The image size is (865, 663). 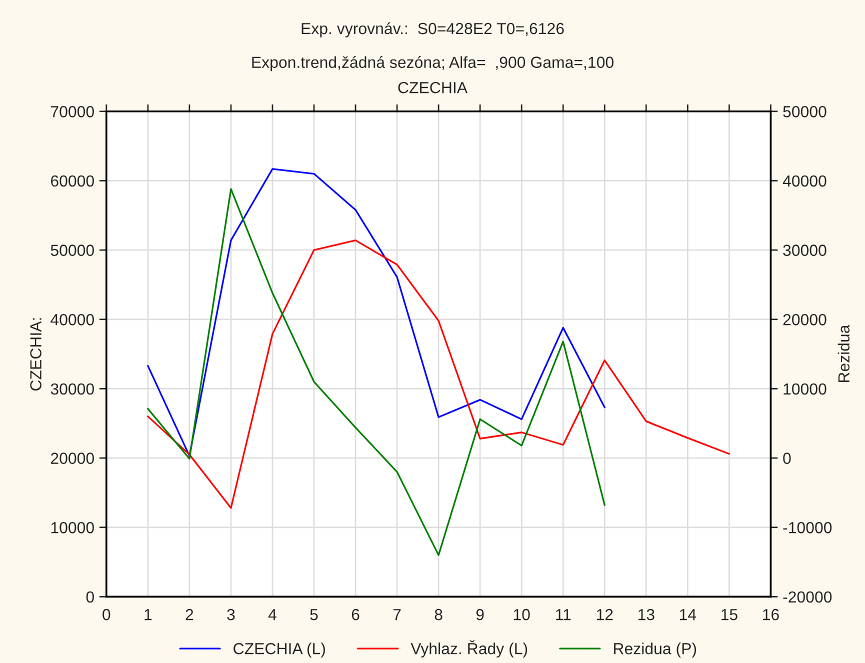 What do you see at coordinates (646, 614) in the screenshot?
I see `x-tick-label: 13` at bounding box center [646, 614].